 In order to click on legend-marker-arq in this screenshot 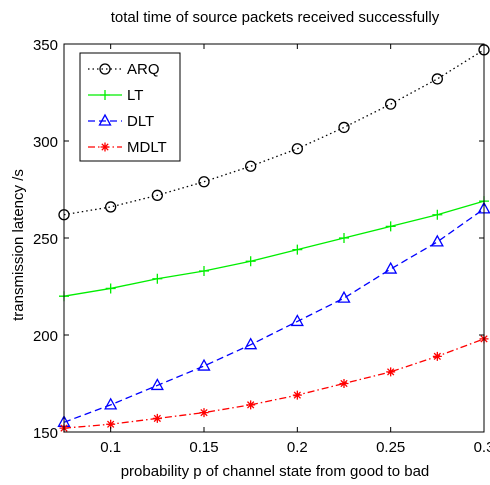, I will do `click(105, 69)`.